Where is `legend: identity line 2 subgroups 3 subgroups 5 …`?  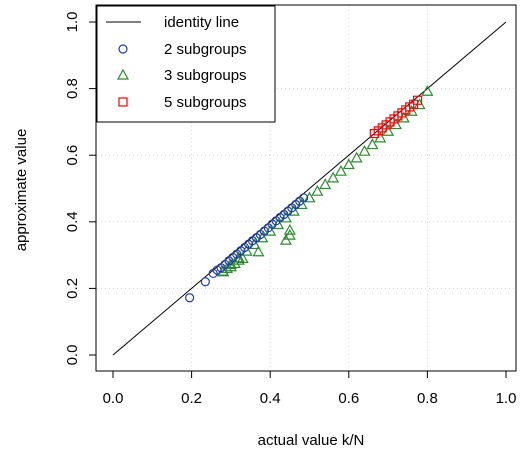 legend: identity line 2 subgroups 3 subgroups 5 … is located at coordinates (186, 64).